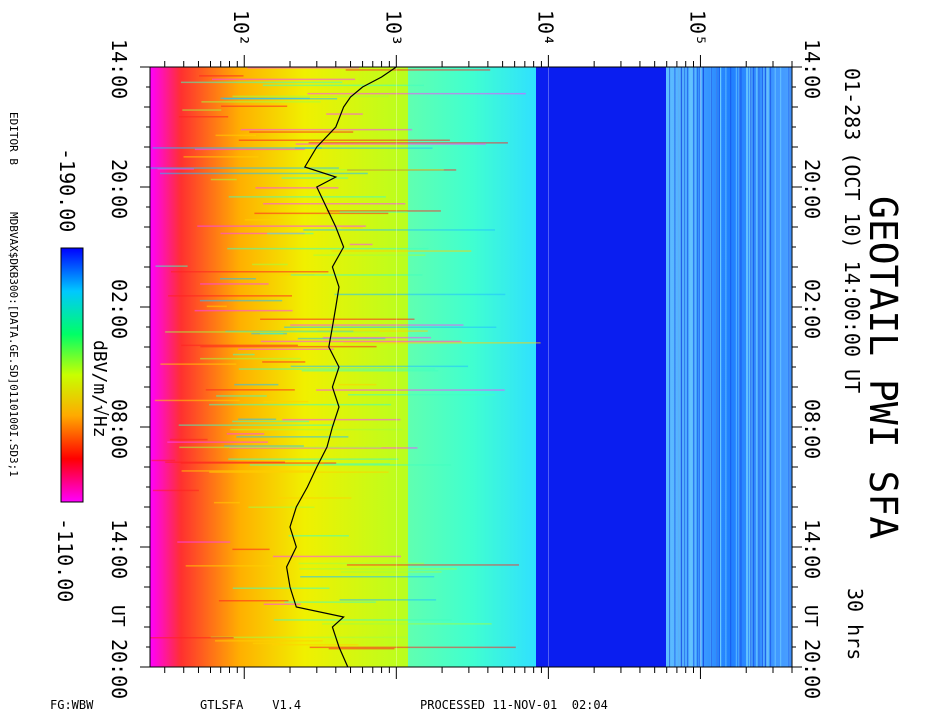 This screenshot has width=945, height=720. Describe the element at coordinates (13, 138) in the screenshot. I see `editor-label: EDITOR B` at that location.